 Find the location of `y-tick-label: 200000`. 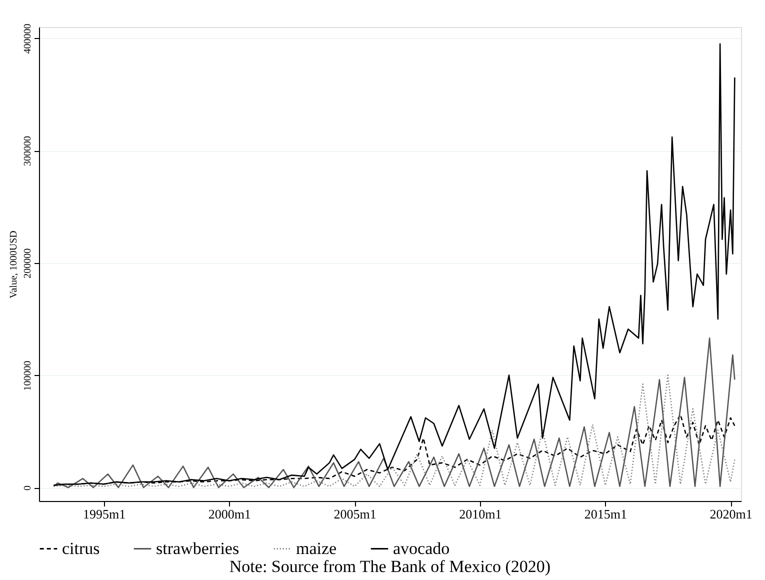

y-tick-label: 200000 is located at coordinates (28, 263).